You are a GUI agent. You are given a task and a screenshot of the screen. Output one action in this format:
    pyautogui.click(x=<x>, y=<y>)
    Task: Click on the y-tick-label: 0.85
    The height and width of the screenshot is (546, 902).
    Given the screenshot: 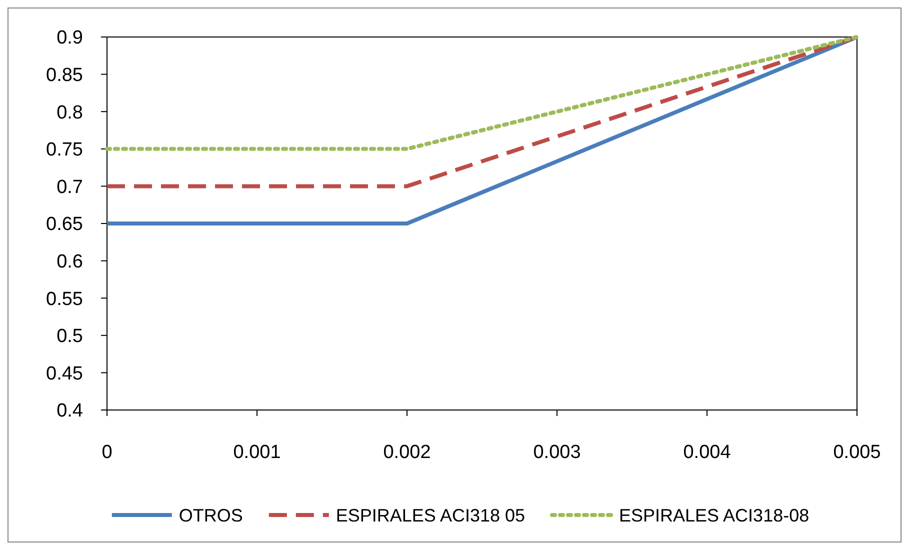 What is the action you would take?
    pyautogui.click(x=64, y=75)
    